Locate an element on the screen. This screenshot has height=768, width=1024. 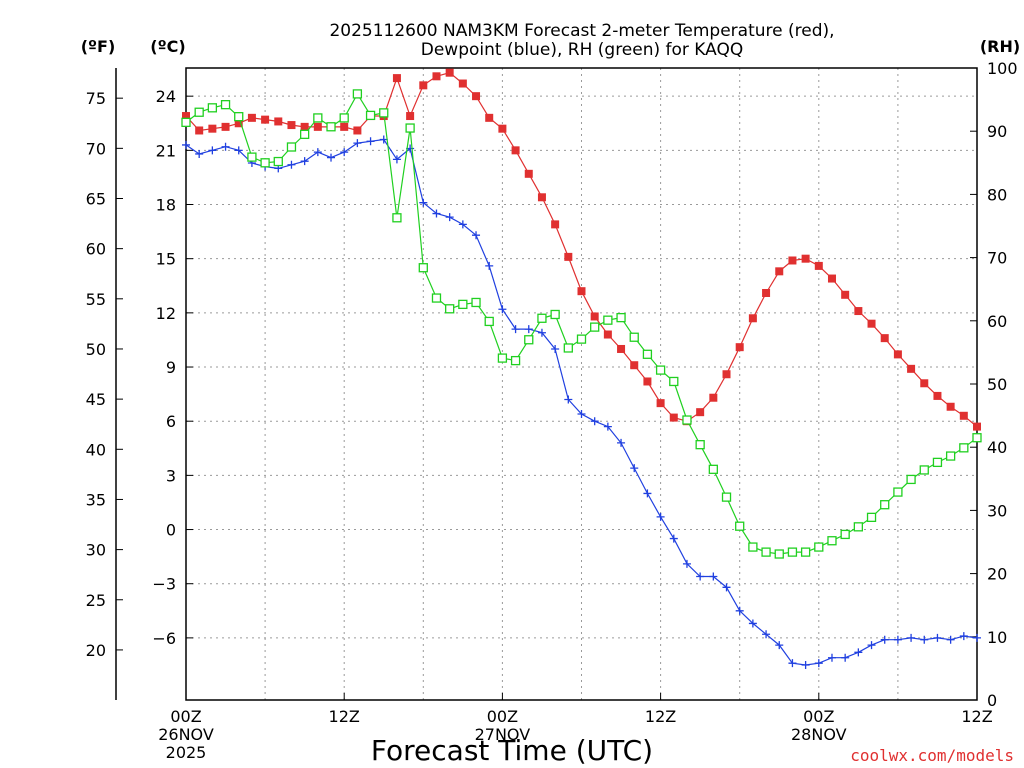
celsius-tick-label: 18 is located at coordinates (166, 205).